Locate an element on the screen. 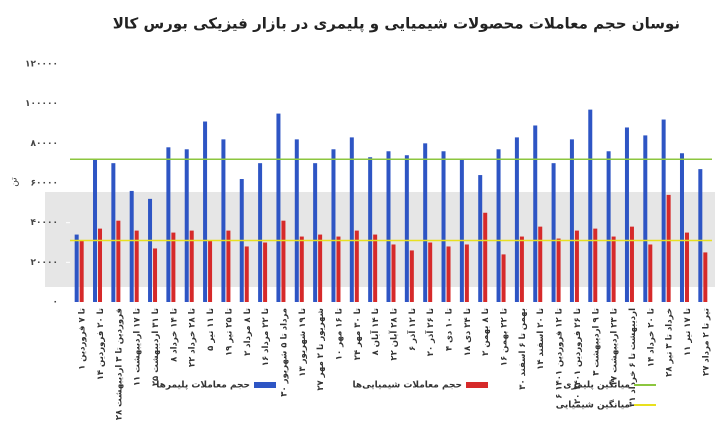 This screenshot has width=724, height=424. legend-label: حجم معاملات پلیمرها is located at coordinates (203, 386).